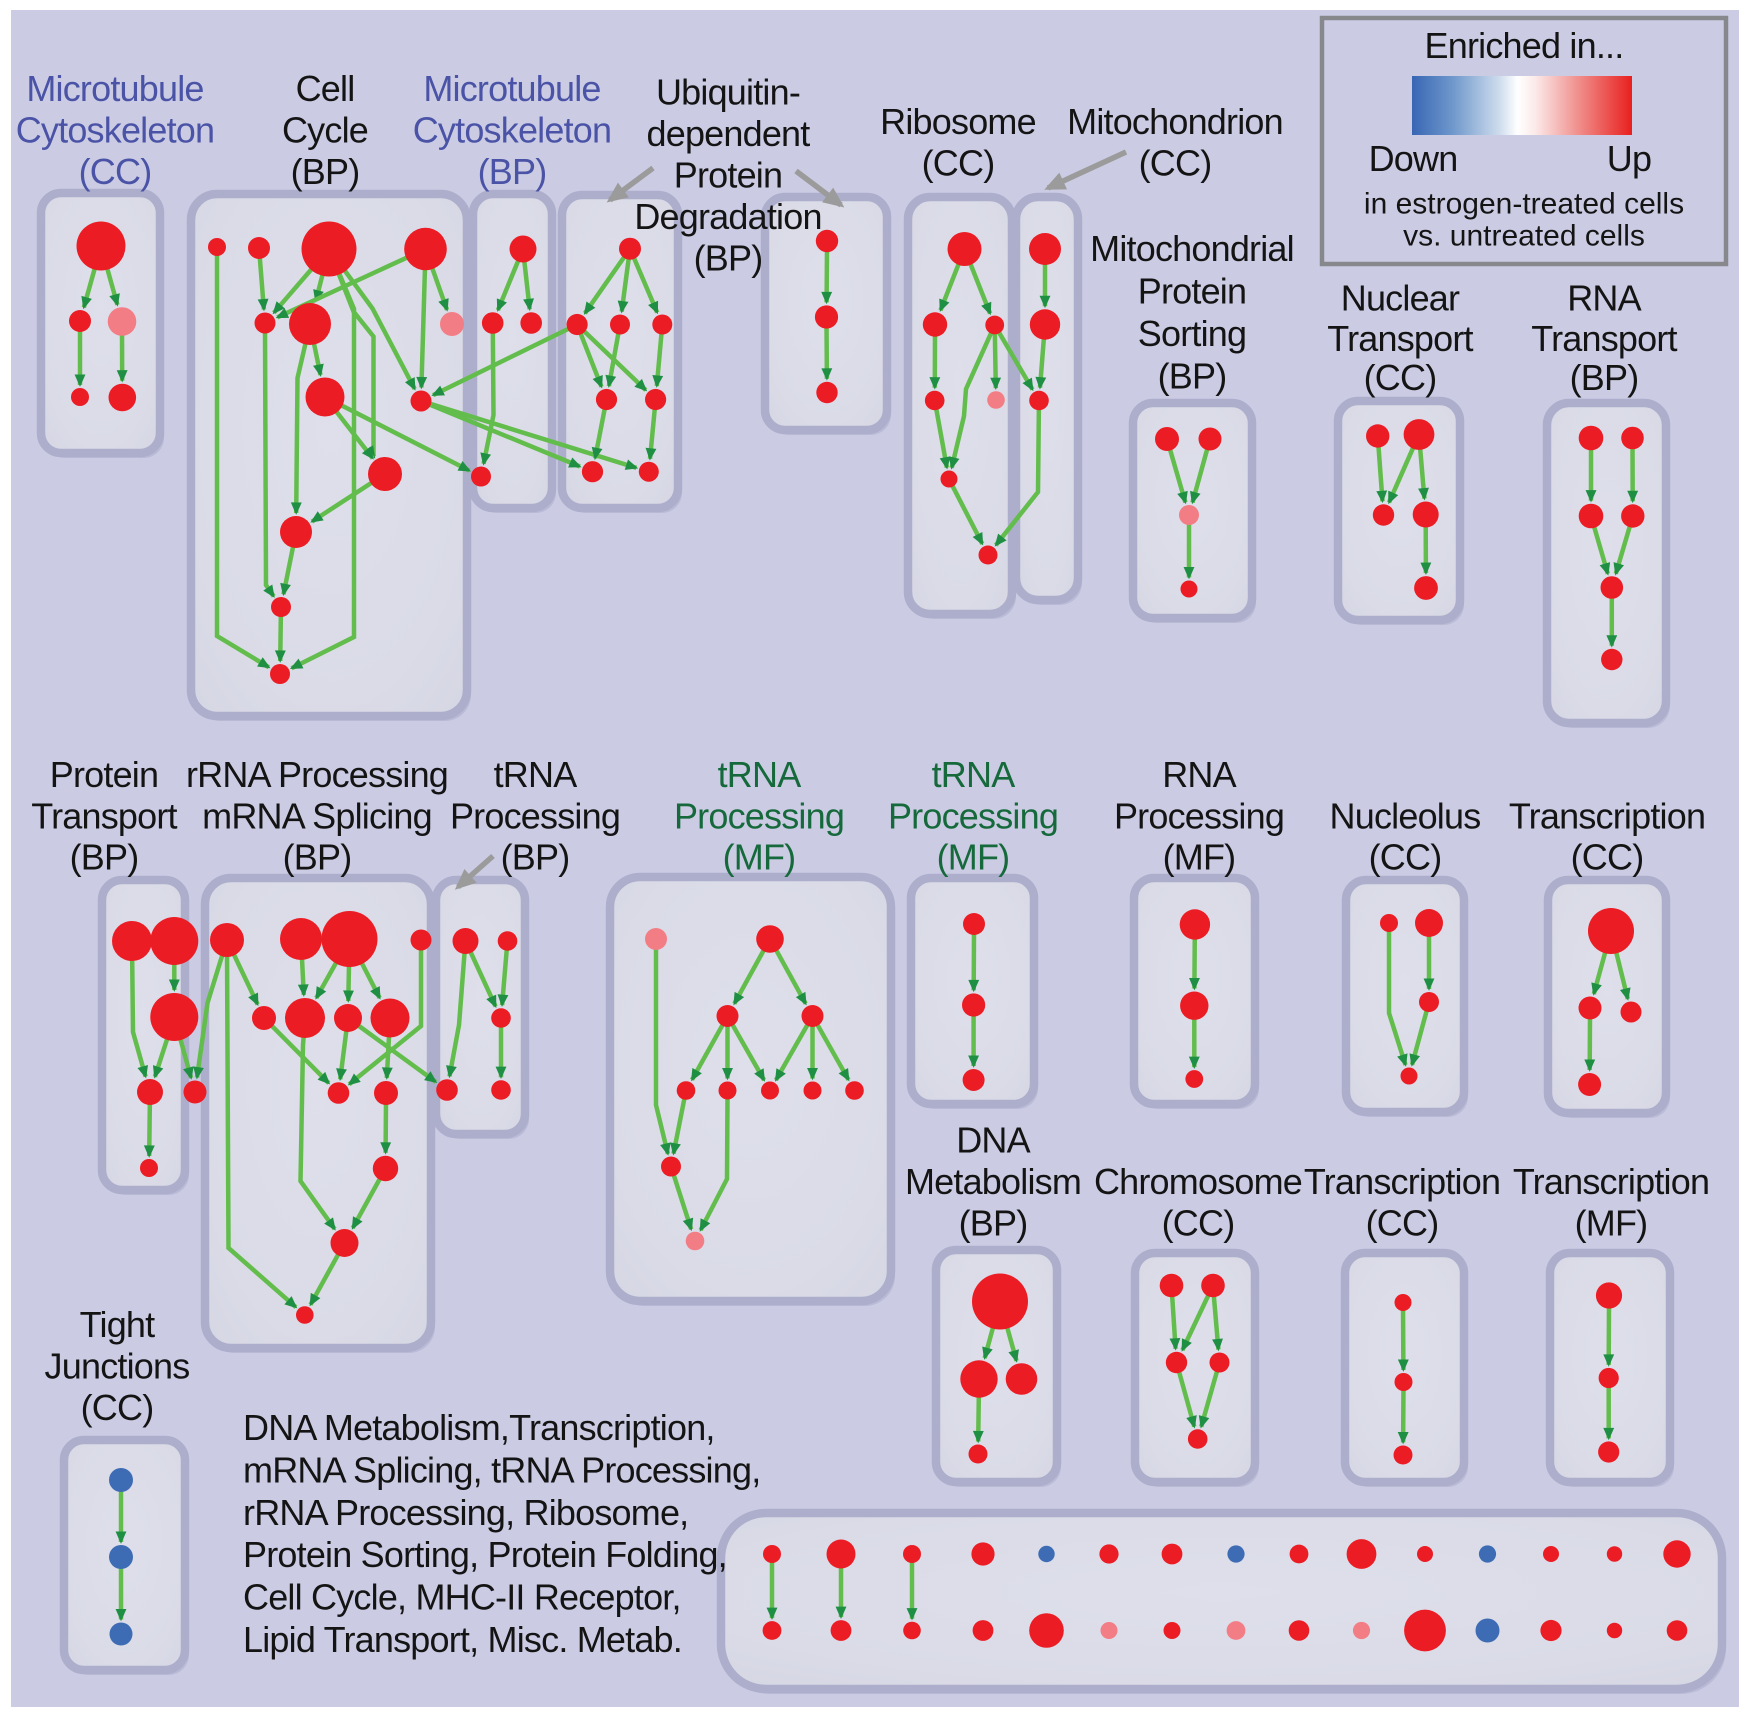 This screenshot has height=1715, width=1750. I want to click on svg-text: rRNA Processing, so click(317, 774).